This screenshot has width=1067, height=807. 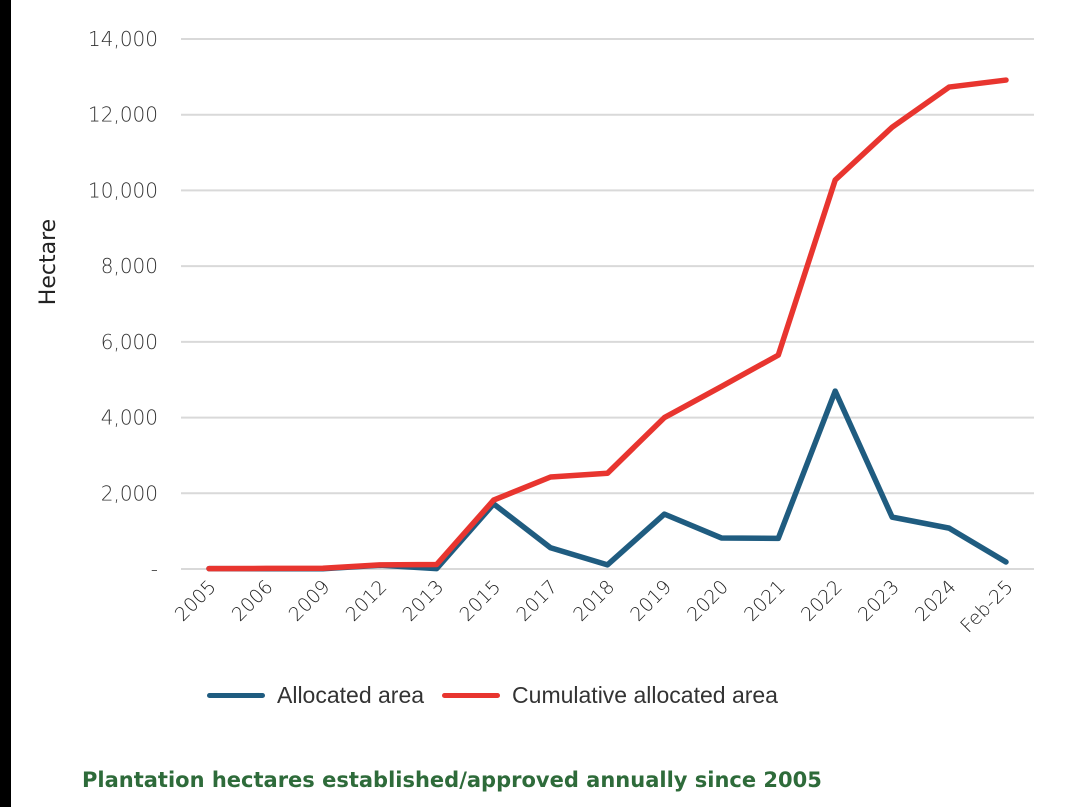 What do you see at coordinates (123, 190) in the screenshot?
I see `y-tick-label: 10,000` at bounding box center [123, 190].